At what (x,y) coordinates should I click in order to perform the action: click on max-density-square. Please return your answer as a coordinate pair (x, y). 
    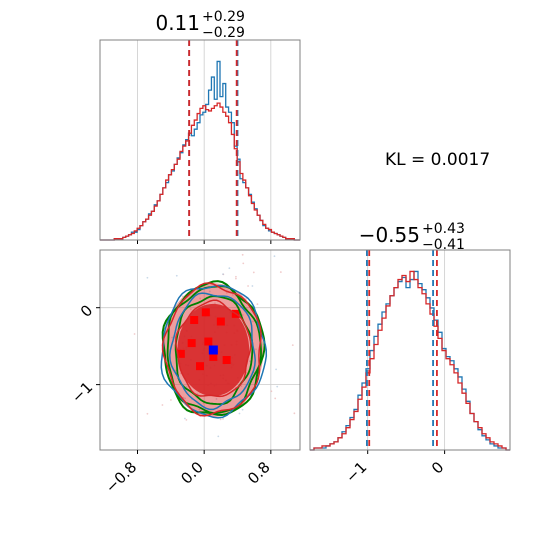
    Looking at the image, I should click on (213, 350).